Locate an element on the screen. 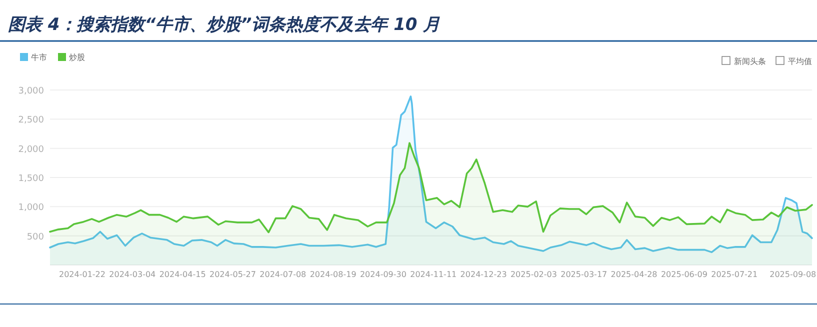  x-tick-label: 2024-04-15 is located at coordinates (182, 274).